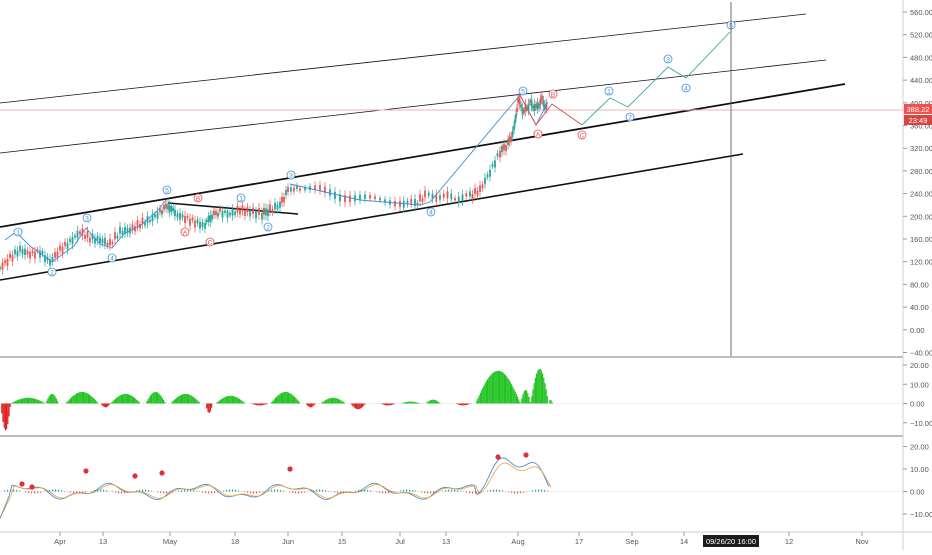 The height and width of the screenshot is (555, 932). What do you see at coordinates (686, 88) in the screenshot?
I see `wave-label-text: 4` at bounding box center [686, 88].